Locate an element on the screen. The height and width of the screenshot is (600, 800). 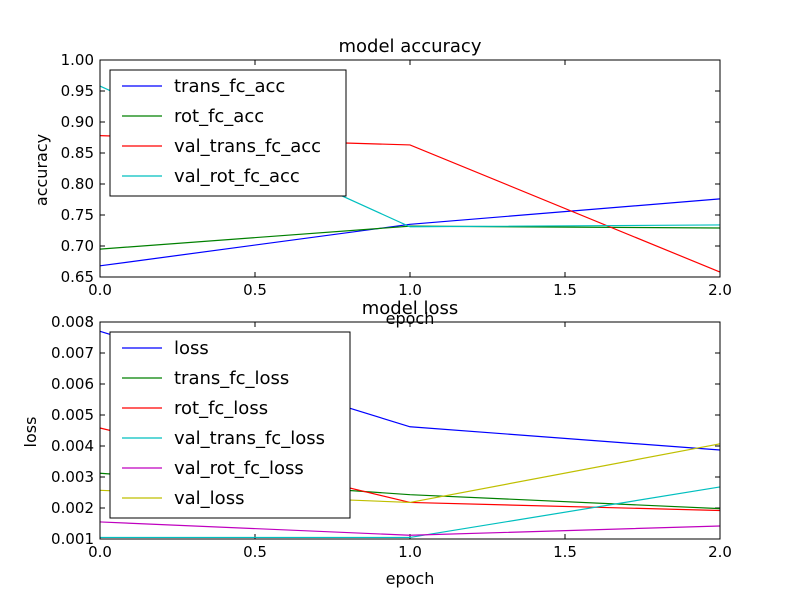
legend-label: val_loss is located at coordinates (209, 498).